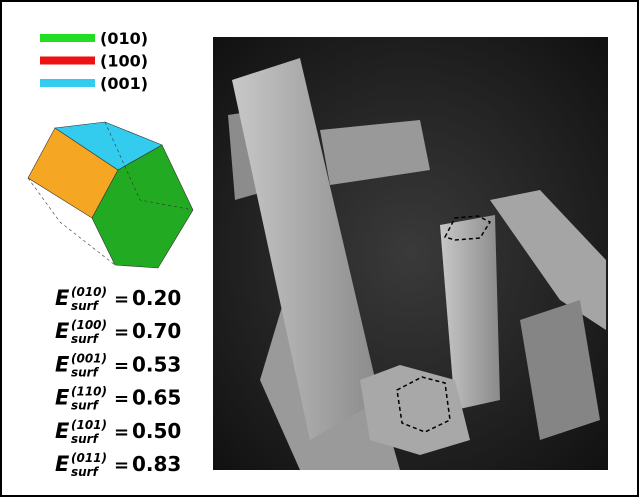 The height and width of the screenshot is (501, 639). What do you see at coordinates (124, 38) in the screenshot?
I see `legend-label: (010)` at bounding box center [124, 38].